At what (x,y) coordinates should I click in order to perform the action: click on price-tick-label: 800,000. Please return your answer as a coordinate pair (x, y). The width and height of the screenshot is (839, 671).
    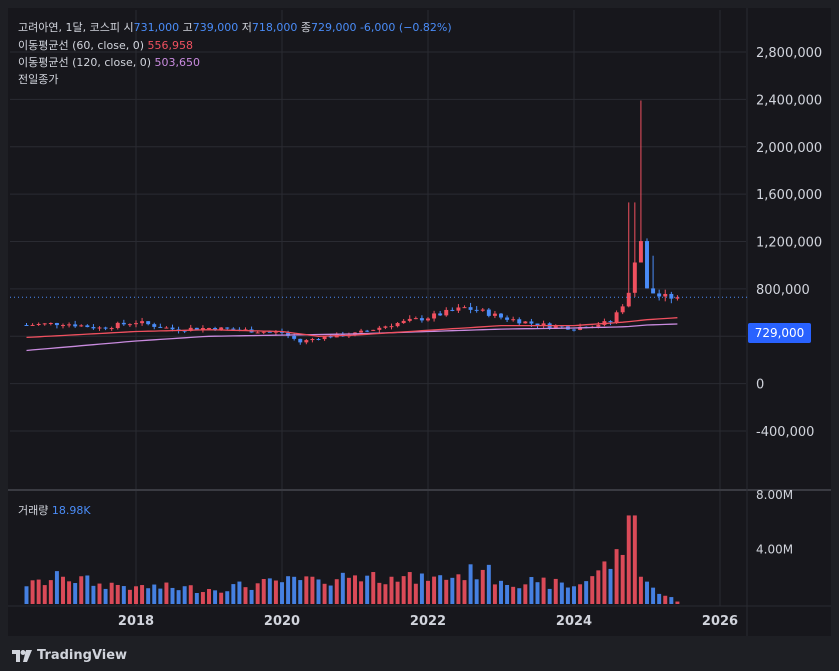
    Looking at the image, I should click on (783, 290).